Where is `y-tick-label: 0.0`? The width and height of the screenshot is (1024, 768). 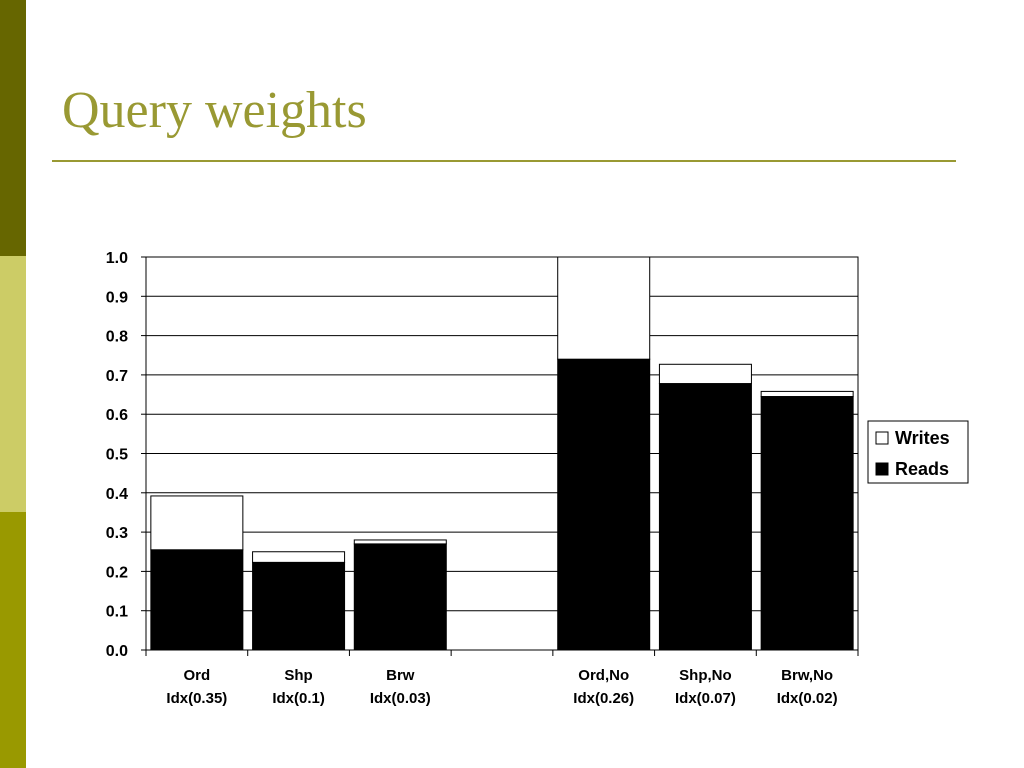
y-tick-label: 0.0 is located at coordinates (117, 651).